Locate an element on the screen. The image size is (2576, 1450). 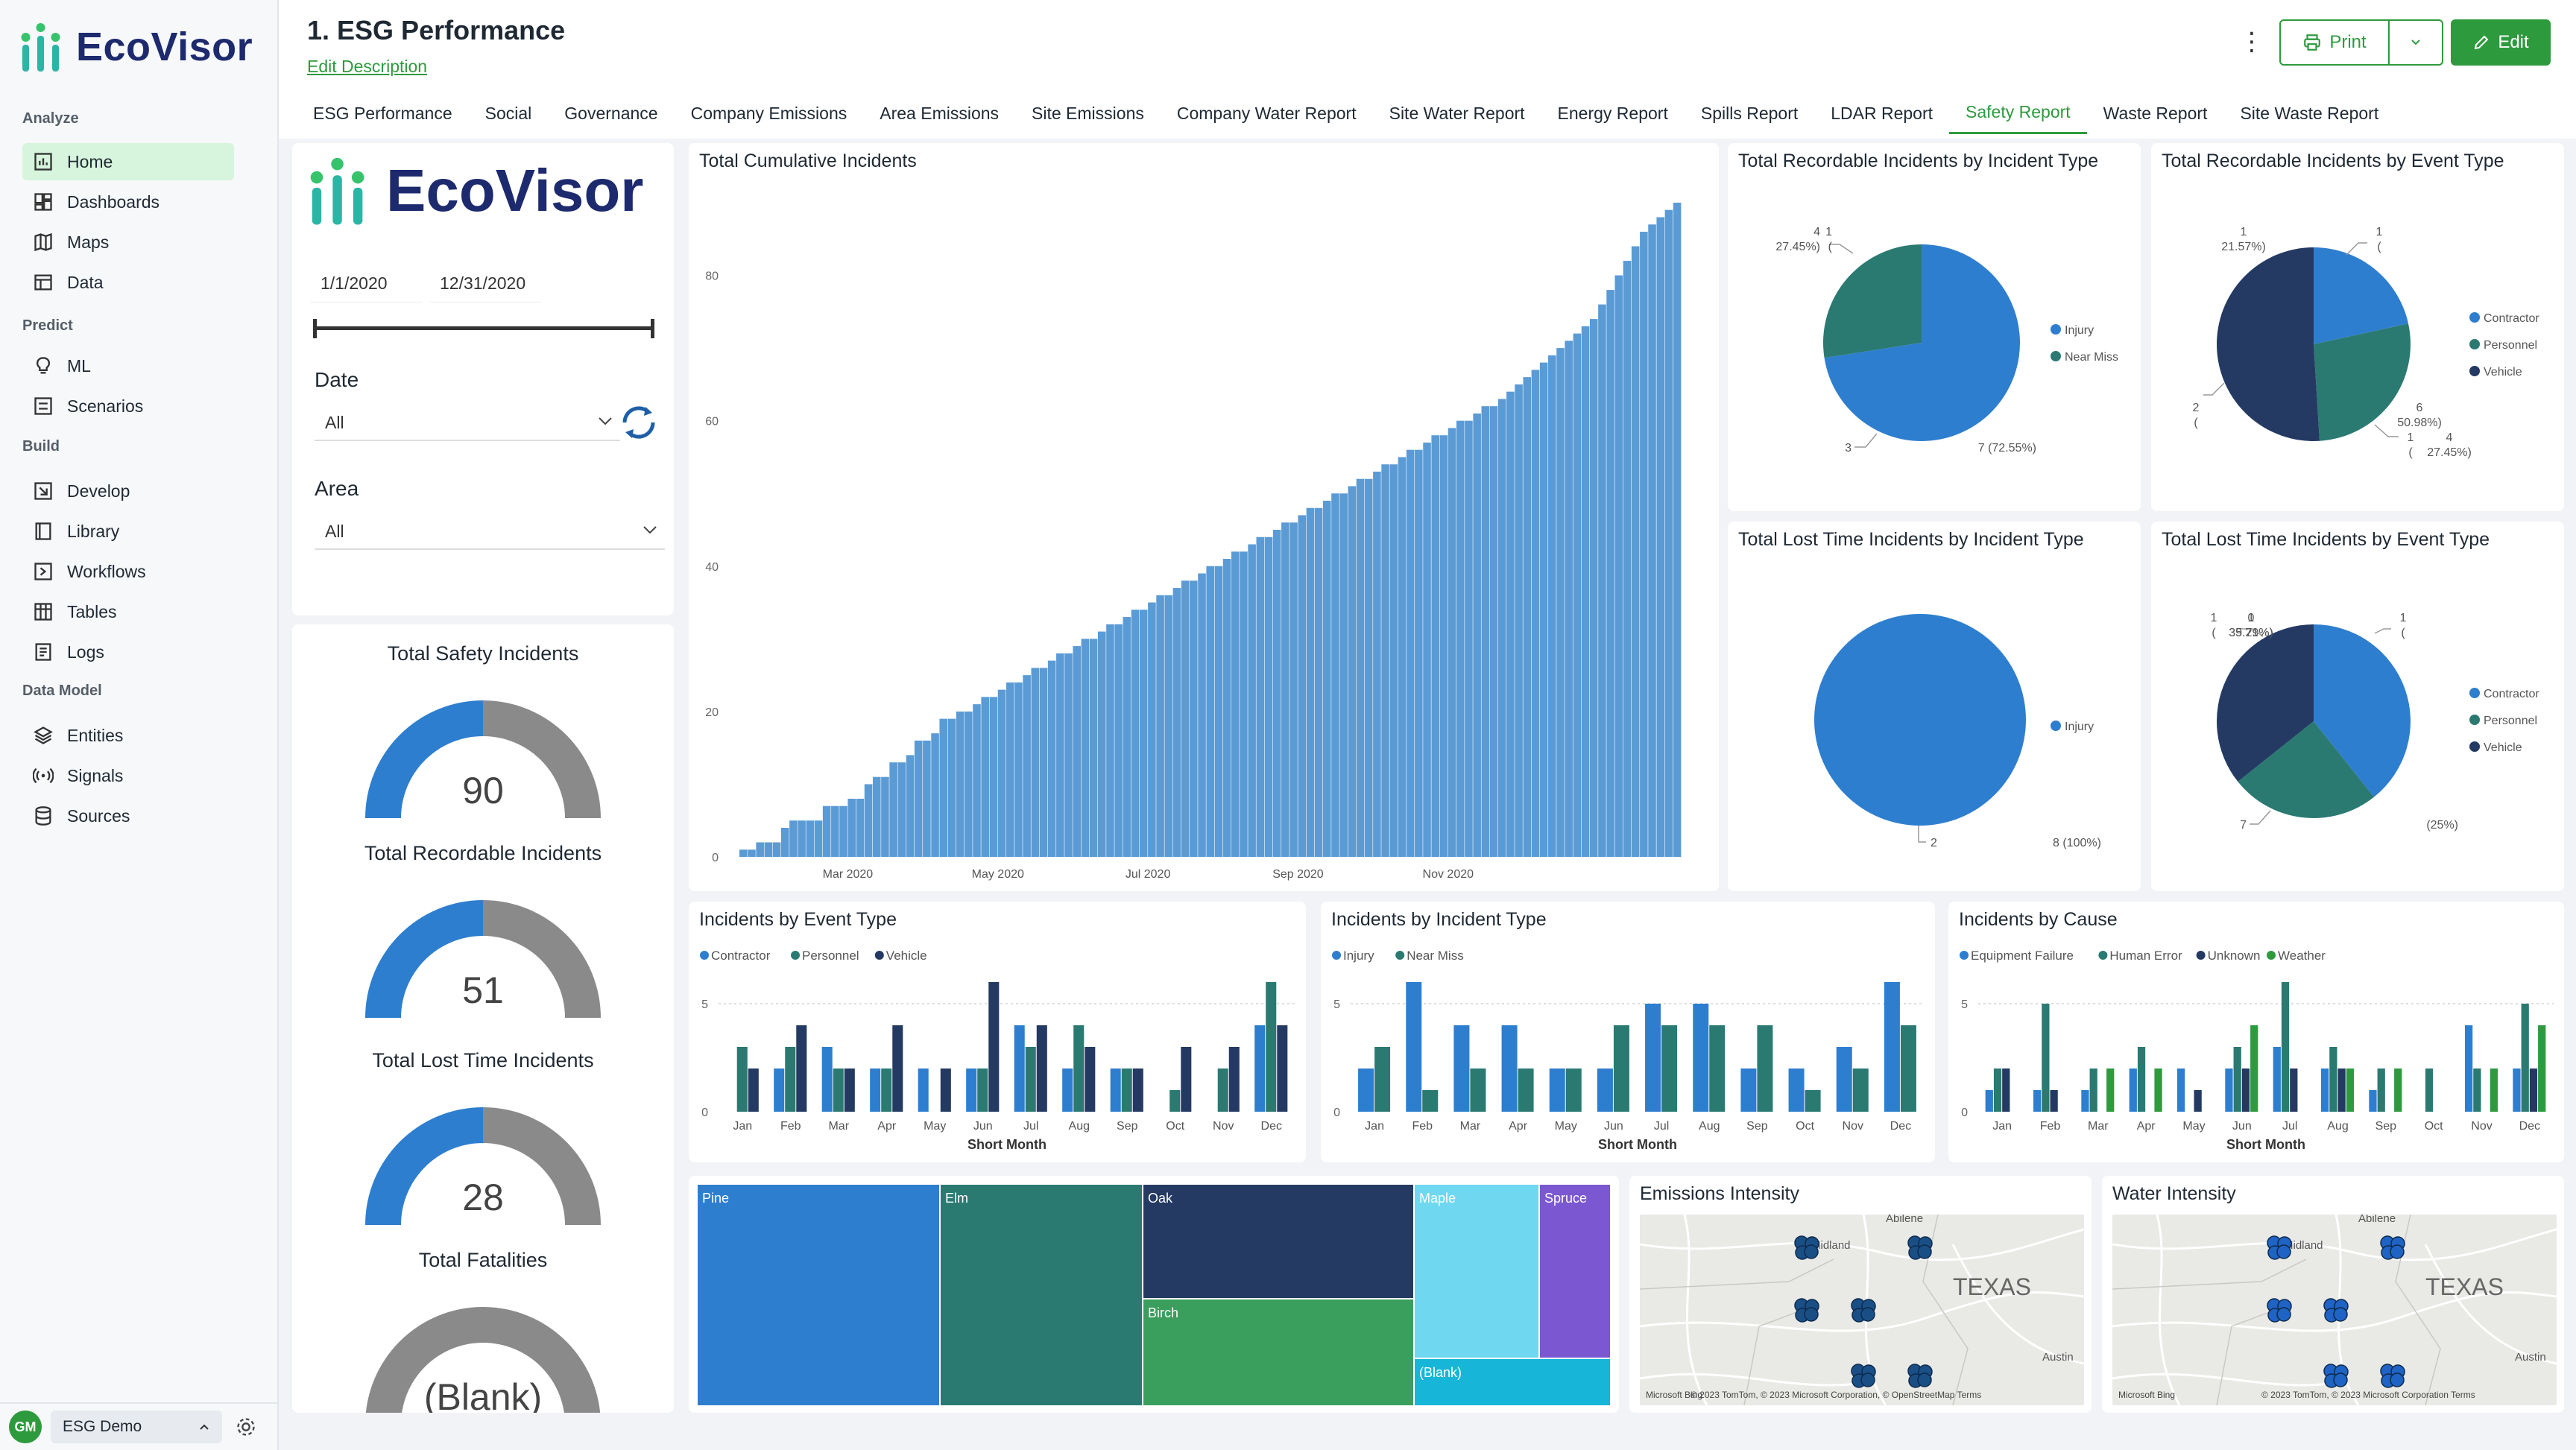
treemap-cell: Birch is located at coordinates (1278, 1352).